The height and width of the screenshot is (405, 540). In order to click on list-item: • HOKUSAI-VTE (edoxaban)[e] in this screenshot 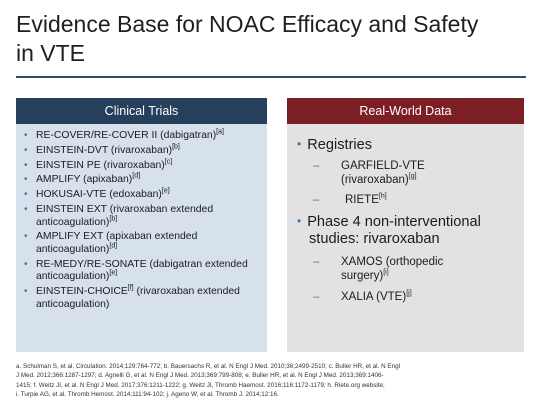, I will do `click(141, 194)`.